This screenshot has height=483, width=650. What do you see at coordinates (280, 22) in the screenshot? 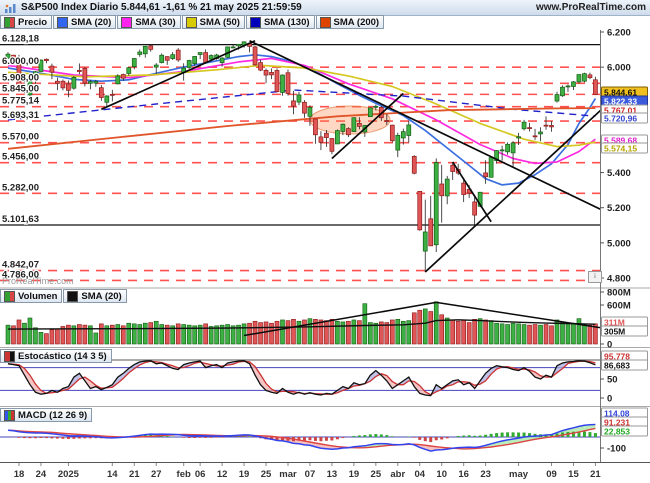
I see `legend-chip-sma-130-: SMA (130)` at bounding box center [280, 22].